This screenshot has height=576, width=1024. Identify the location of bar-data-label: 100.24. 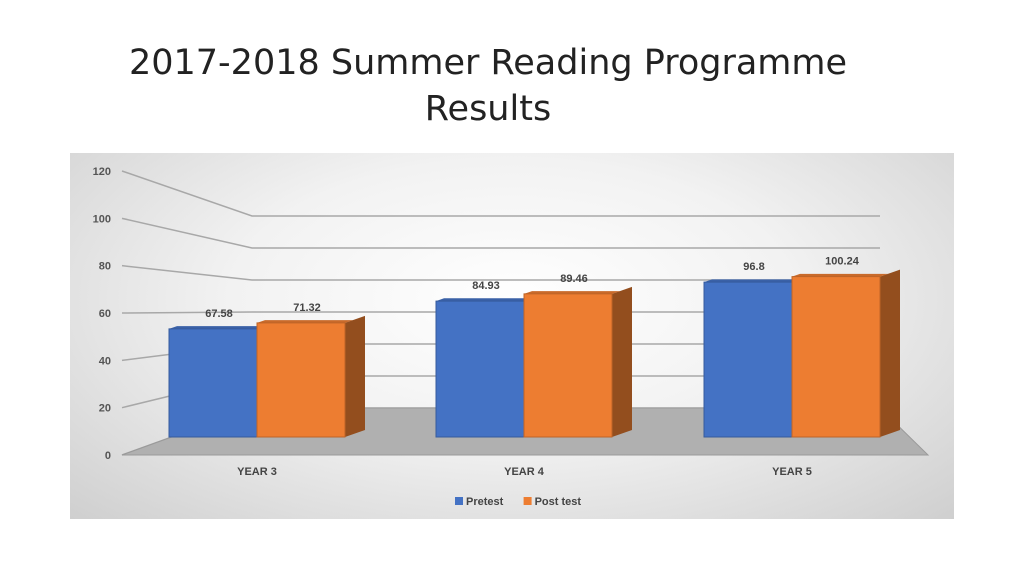
(842, 262).